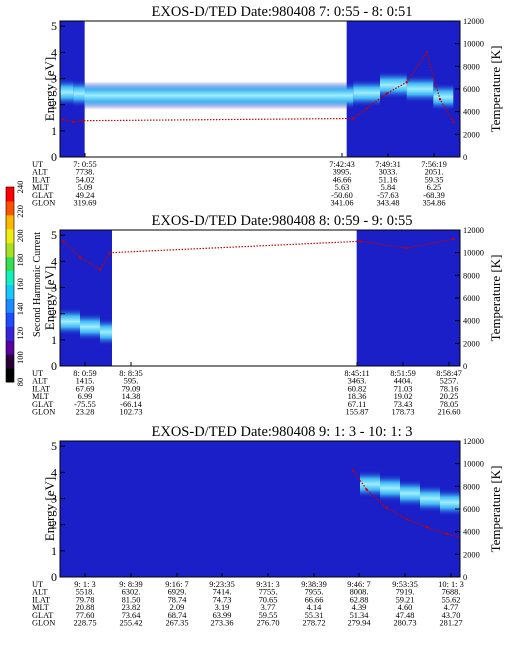 The width and height of the screenshot is (505, 654). I want to click on info-value: 319.69, so click(84, 203).